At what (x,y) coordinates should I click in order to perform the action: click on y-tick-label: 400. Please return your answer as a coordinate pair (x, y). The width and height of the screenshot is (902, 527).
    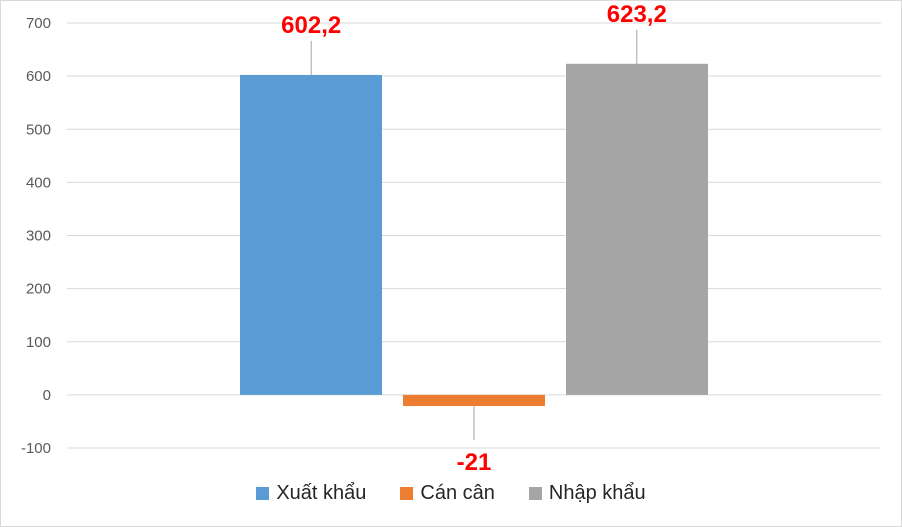
    Looking at the image, I should click on (38, 182).